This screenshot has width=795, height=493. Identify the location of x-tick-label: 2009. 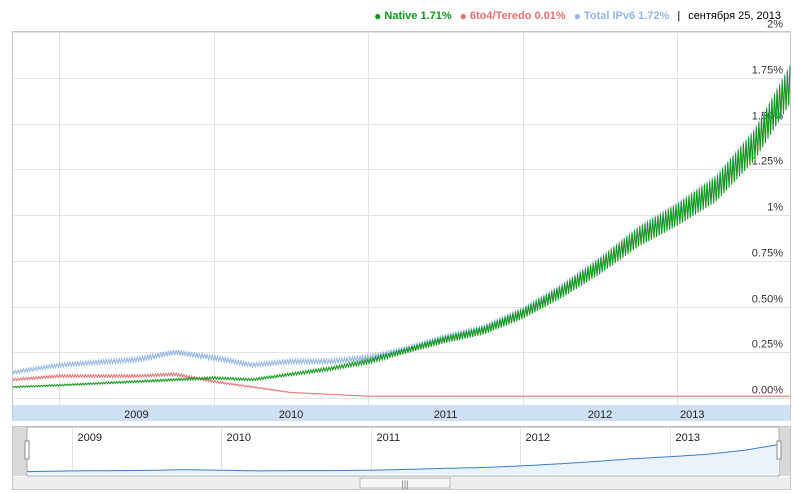
(136, 415).